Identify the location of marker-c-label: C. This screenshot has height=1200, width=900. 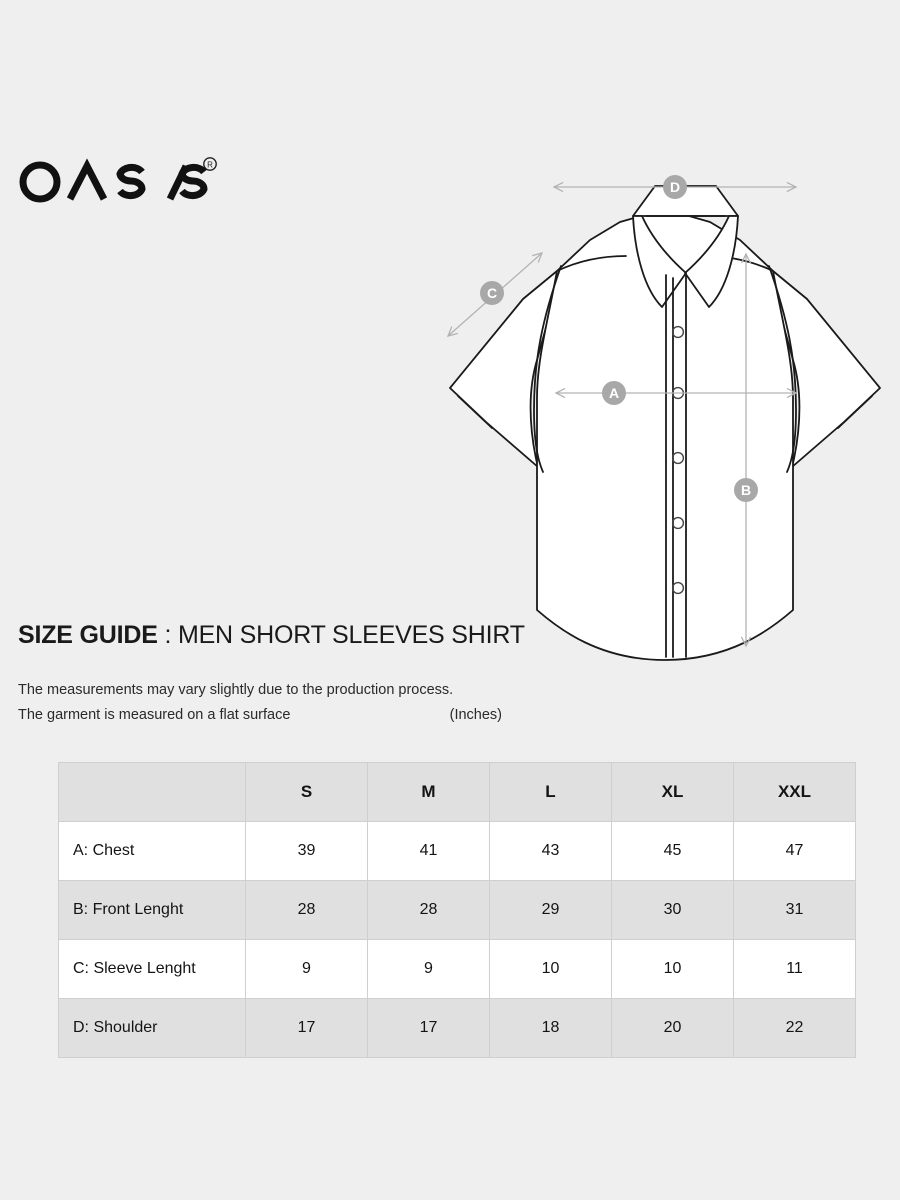
(492, 293).